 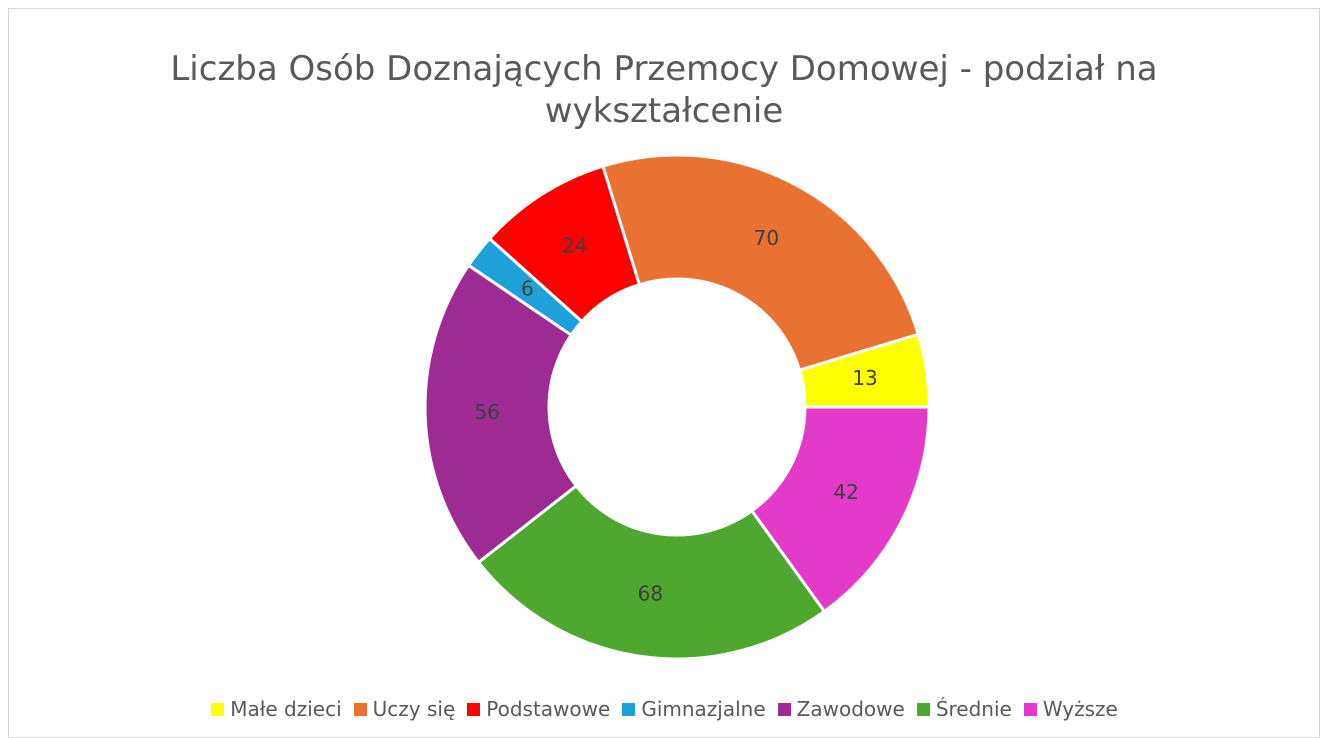 I want to click on legend-label: Podstawowe, so click(x=548, y=709).